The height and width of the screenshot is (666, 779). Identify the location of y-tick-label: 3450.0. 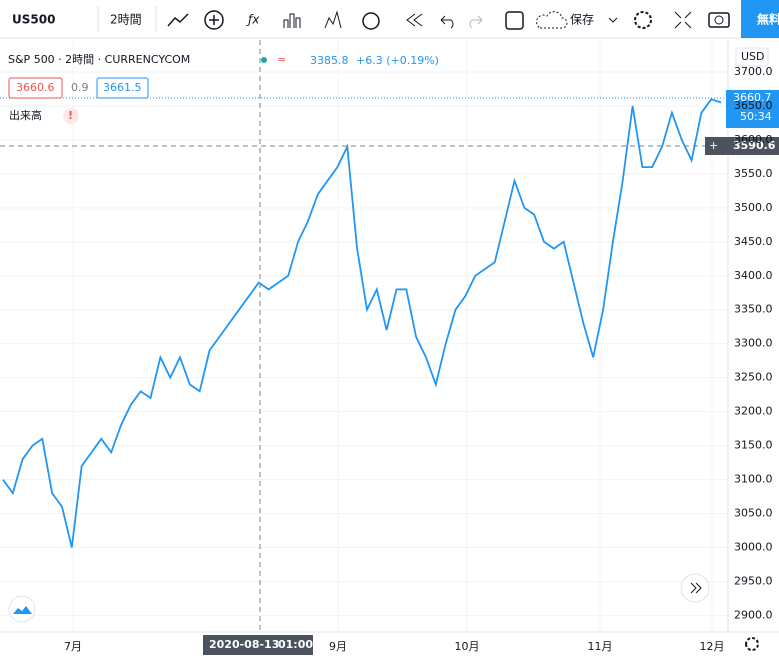
(753, 241).